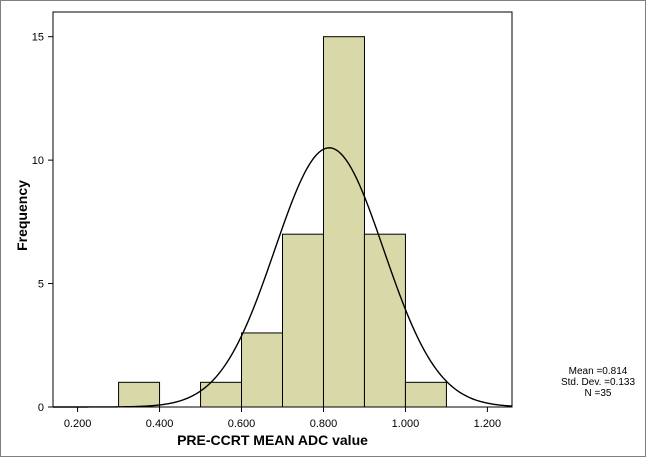 The image size is (646, 457). What do you see at coordinates (41, 408) in the screenshot?
I see `y-tick-label: 0` at bounding box center [41, 408].